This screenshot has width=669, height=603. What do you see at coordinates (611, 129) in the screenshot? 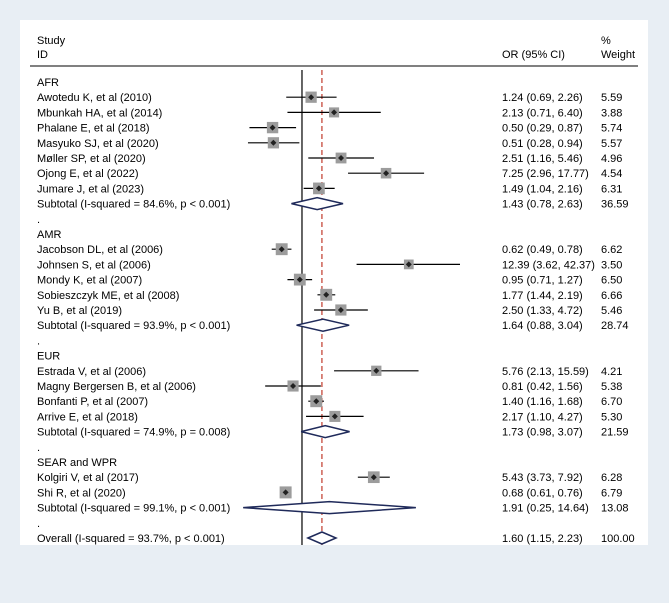
I see `study-weight: 5.74` at bounding box center [611, 129].